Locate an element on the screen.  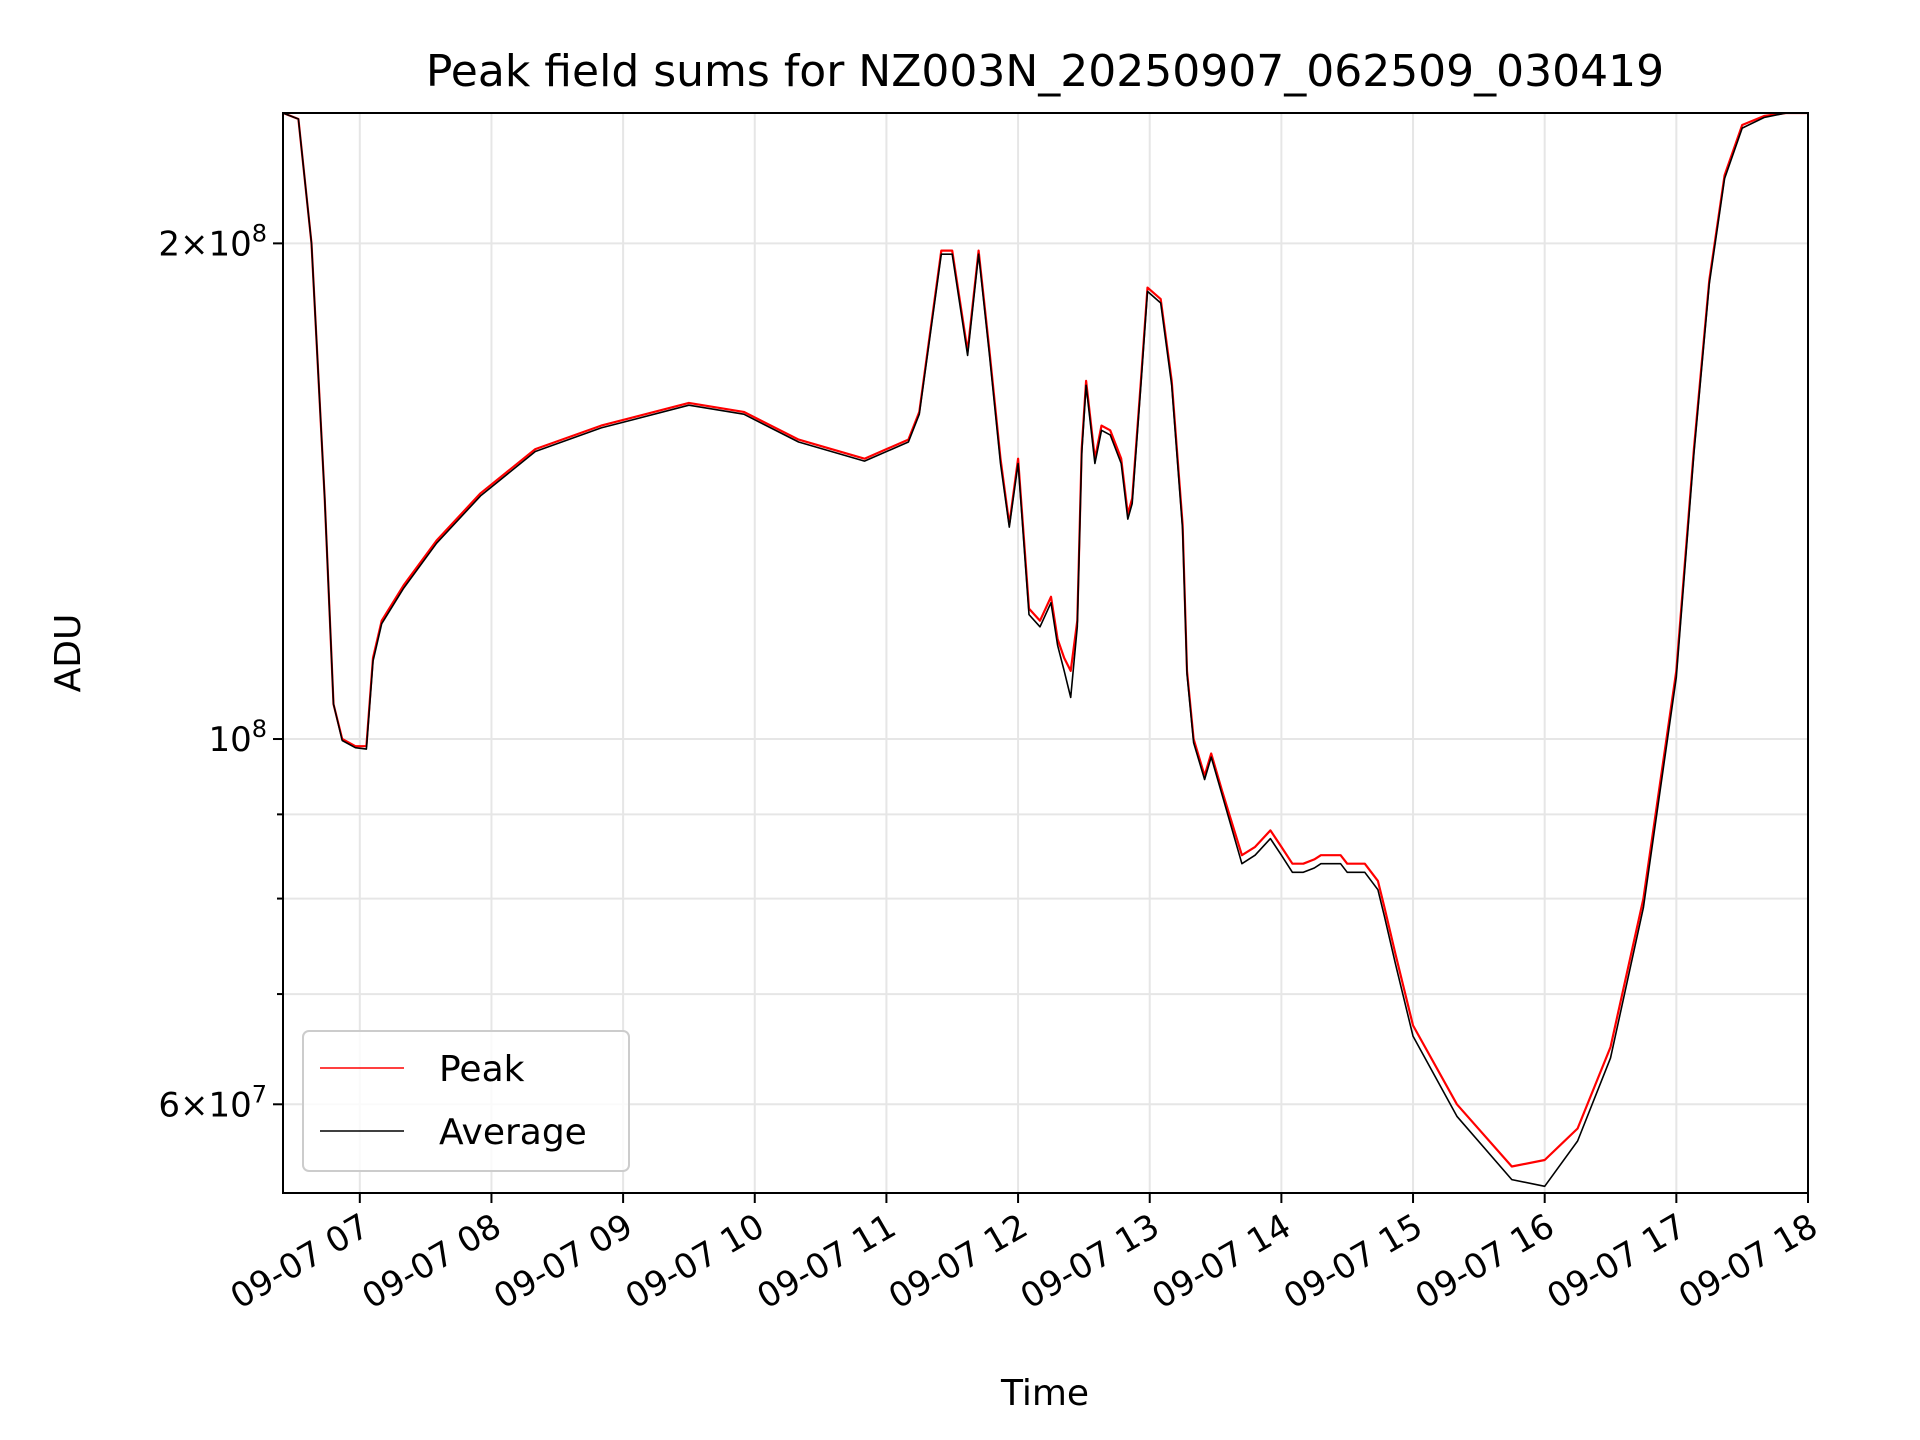
legend-label-peak: Peak is located at coordinates (482, 1069).